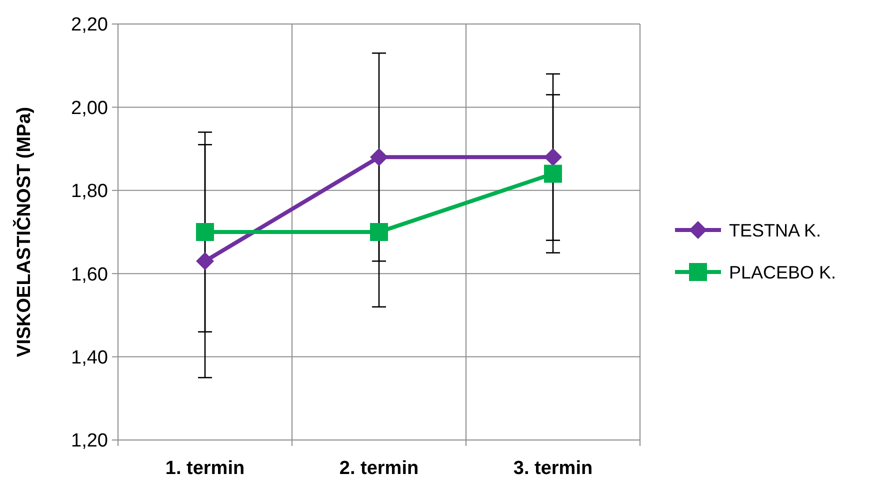 This screenshot has height=480, width=886. What do you see at coordinates (775, 230) in the screenshot?
I see `legend-label: TESTNA K.` at bounding box center [775, 230].